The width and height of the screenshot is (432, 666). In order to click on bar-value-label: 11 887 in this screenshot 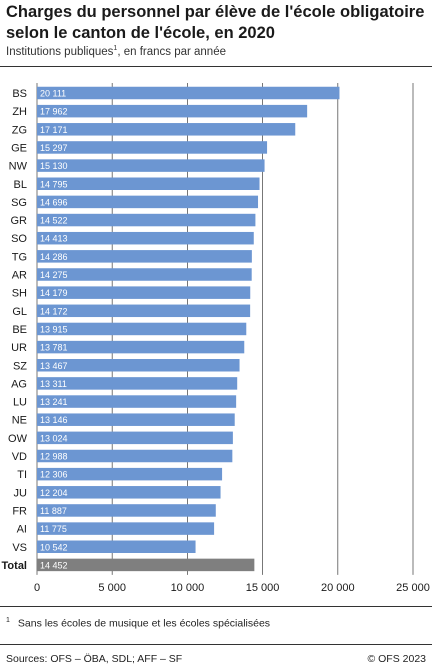, I will do `click(53, 511)`.